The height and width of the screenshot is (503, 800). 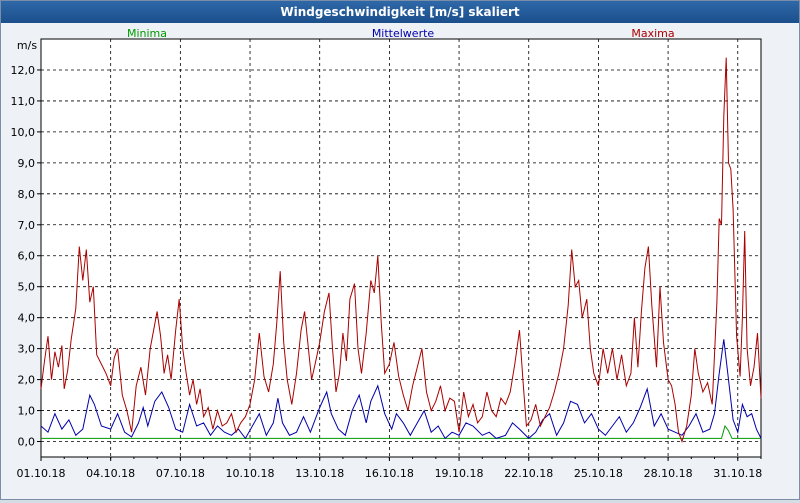 I want to click on legend-entry-maxima: Maxima, so click(x=652, y=33).